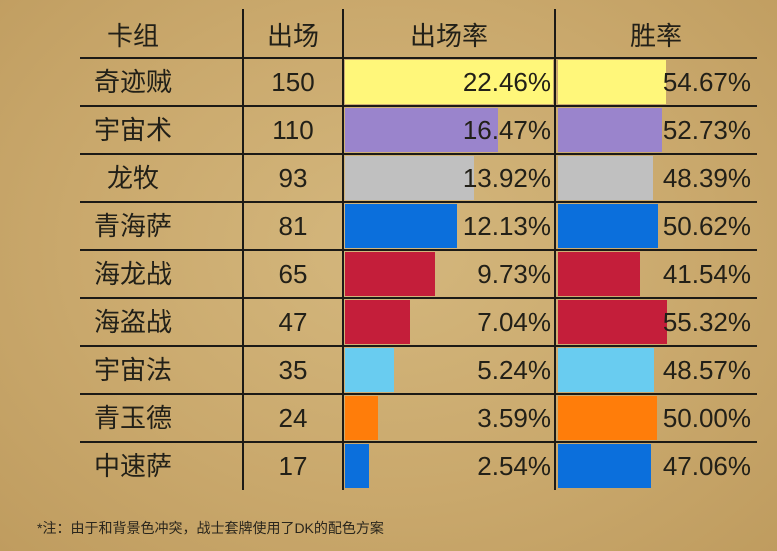 This screenshot has width=777, height=551. Describe the element at coordinates (210, 528) in the screenshot. I see `footnote: *注：由于和背景色冲突，战士套牌使用了DK的配色方案` at that location.